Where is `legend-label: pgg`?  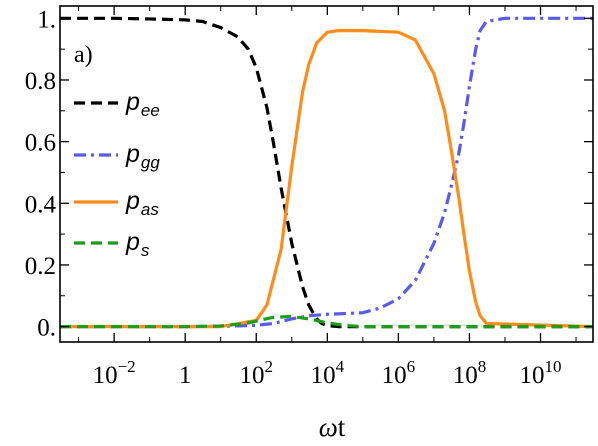
legend-label: pgg is located at coordinates (142, 156).